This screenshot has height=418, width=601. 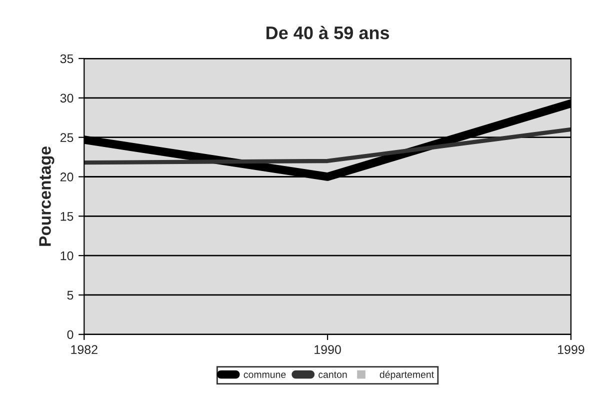 I want to click on x-tick-label: 1999, so click(x=571, y=349).